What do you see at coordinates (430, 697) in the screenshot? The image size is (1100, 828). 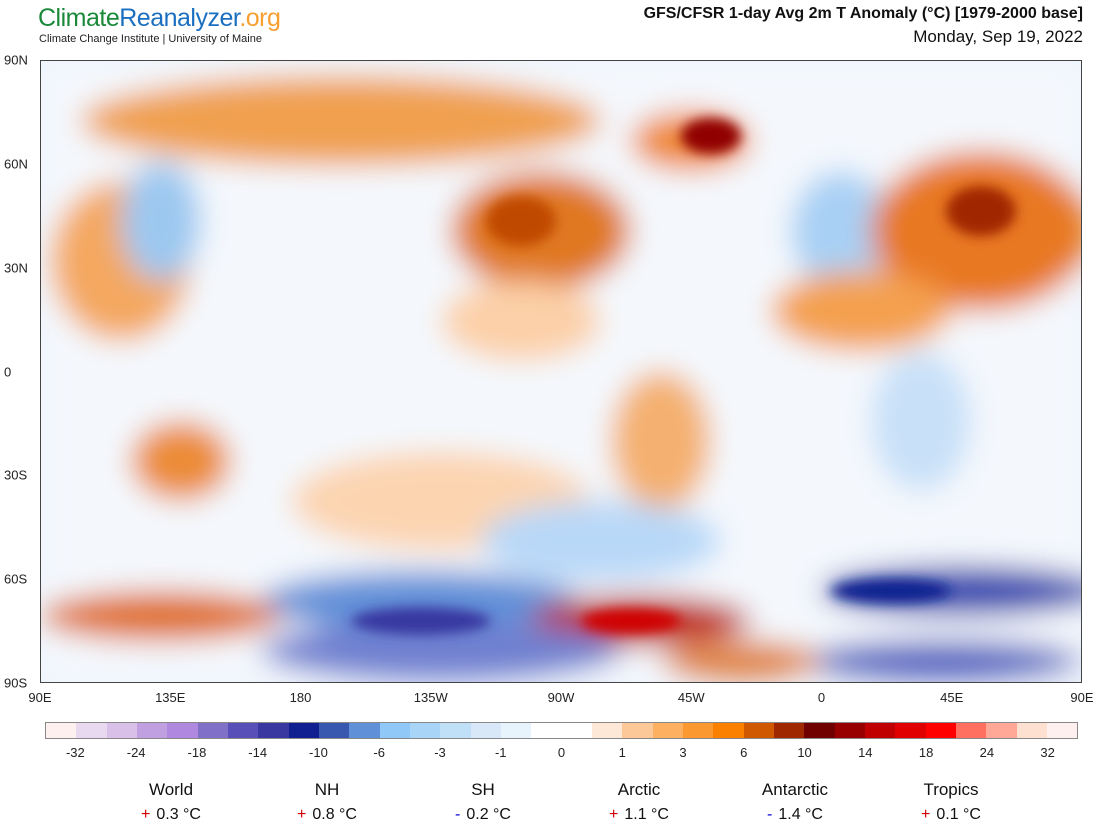 I see `lon-label: 135W` at bounding box center [430, 697].